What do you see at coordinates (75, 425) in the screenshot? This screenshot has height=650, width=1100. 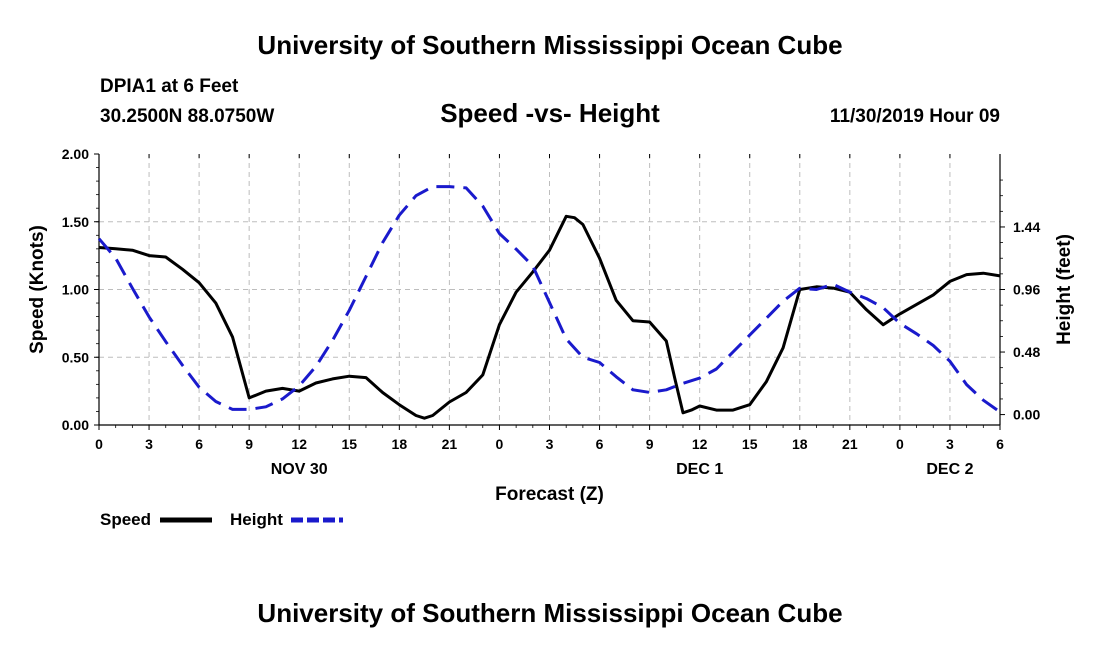 I see `y-tick-label: 0.00` at bounding box center [75, 425].